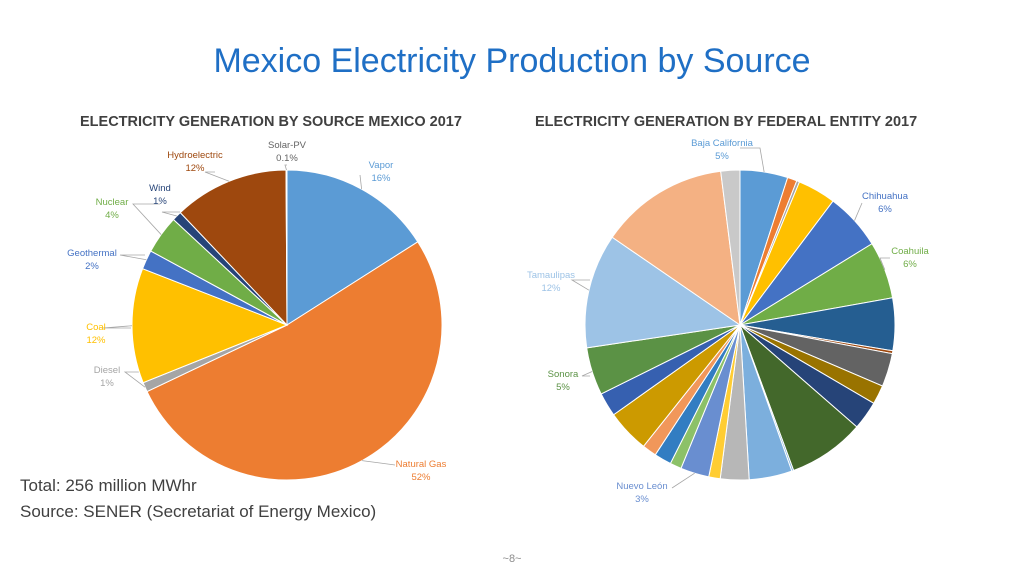 Image resolution: width=1024 pixels, height=576 pixels. Describe the element at coordinates (663, 292) in the screenshot. I see `pie-slice-tamaulipas` at that location.